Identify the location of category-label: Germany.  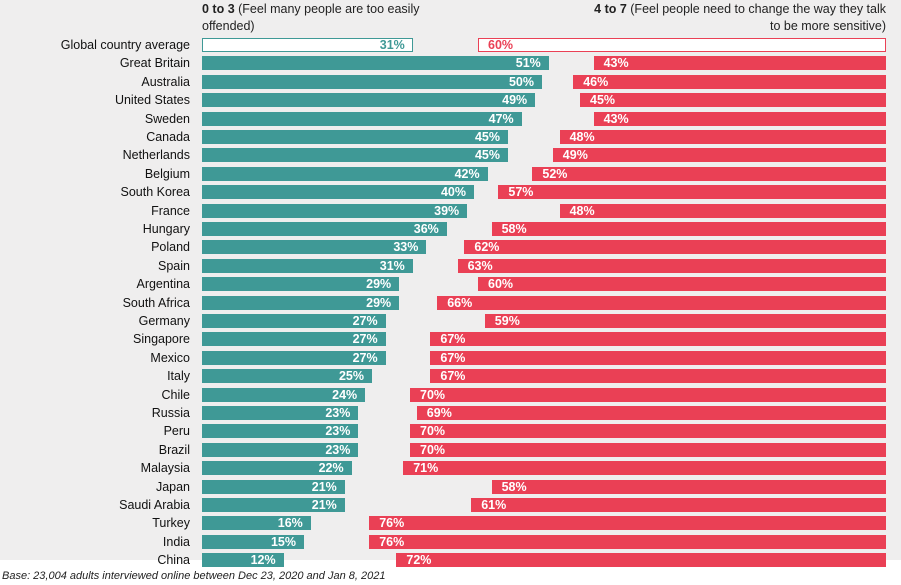
(164, 321).